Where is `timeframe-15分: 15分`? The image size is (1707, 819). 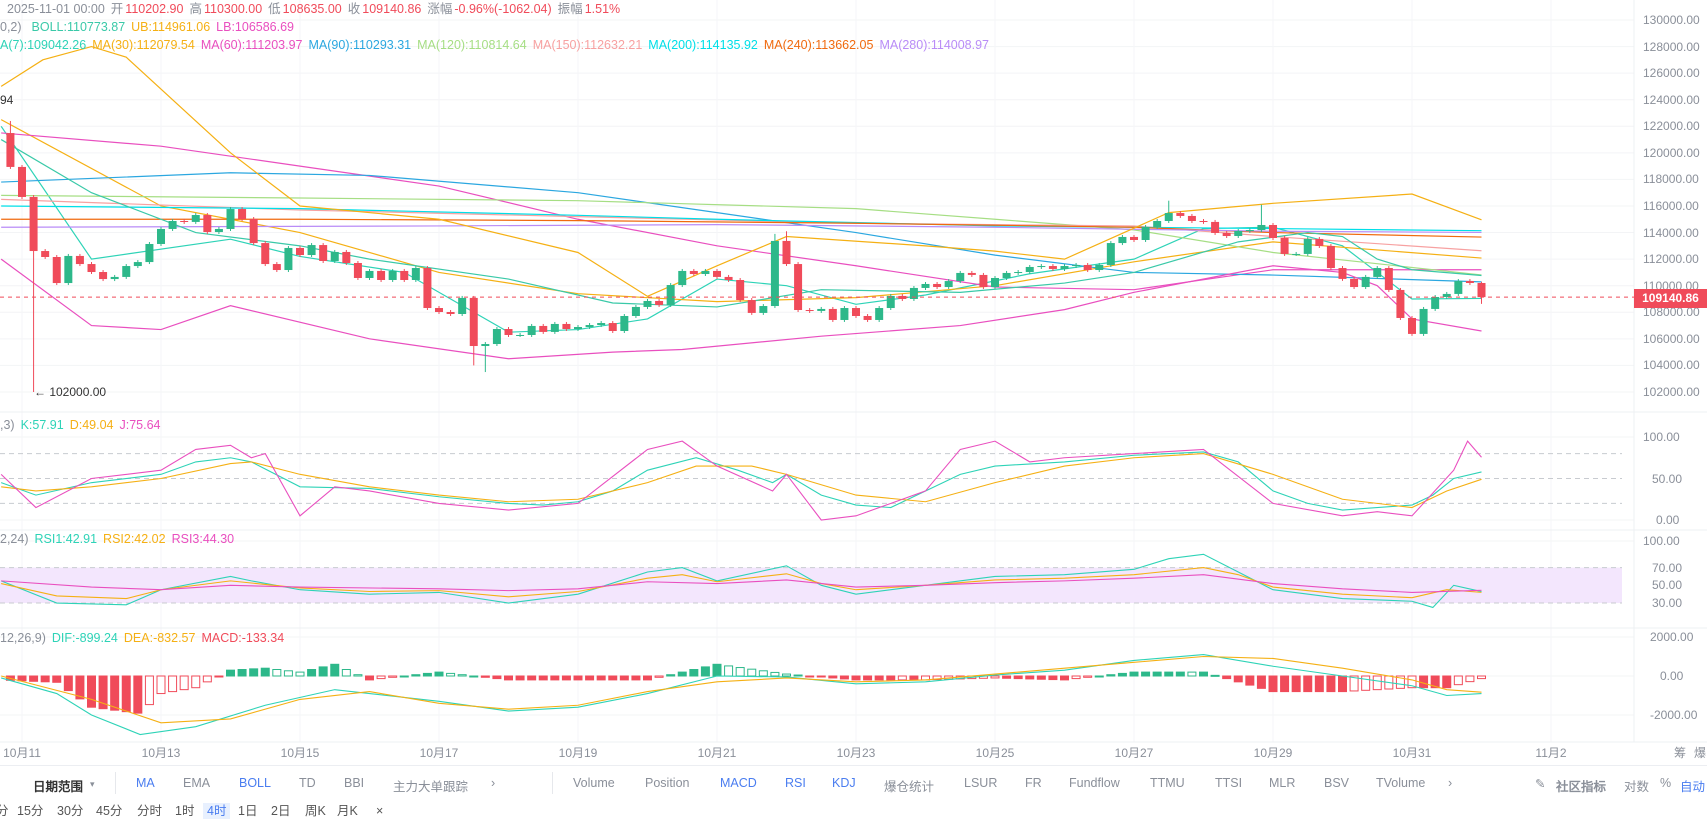
timeframe-15分: 15分 is located at coordinates (30, 811).